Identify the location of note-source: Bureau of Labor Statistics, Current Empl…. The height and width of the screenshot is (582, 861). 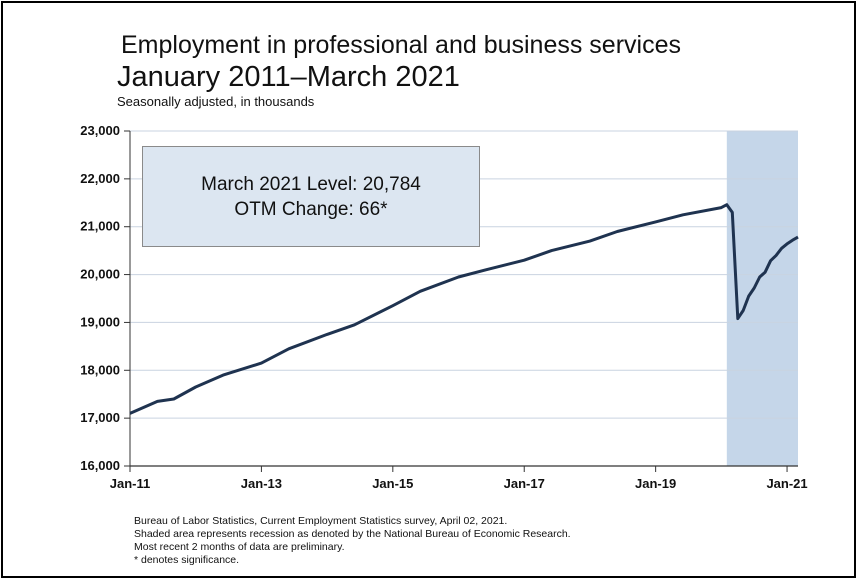
(321, 521).